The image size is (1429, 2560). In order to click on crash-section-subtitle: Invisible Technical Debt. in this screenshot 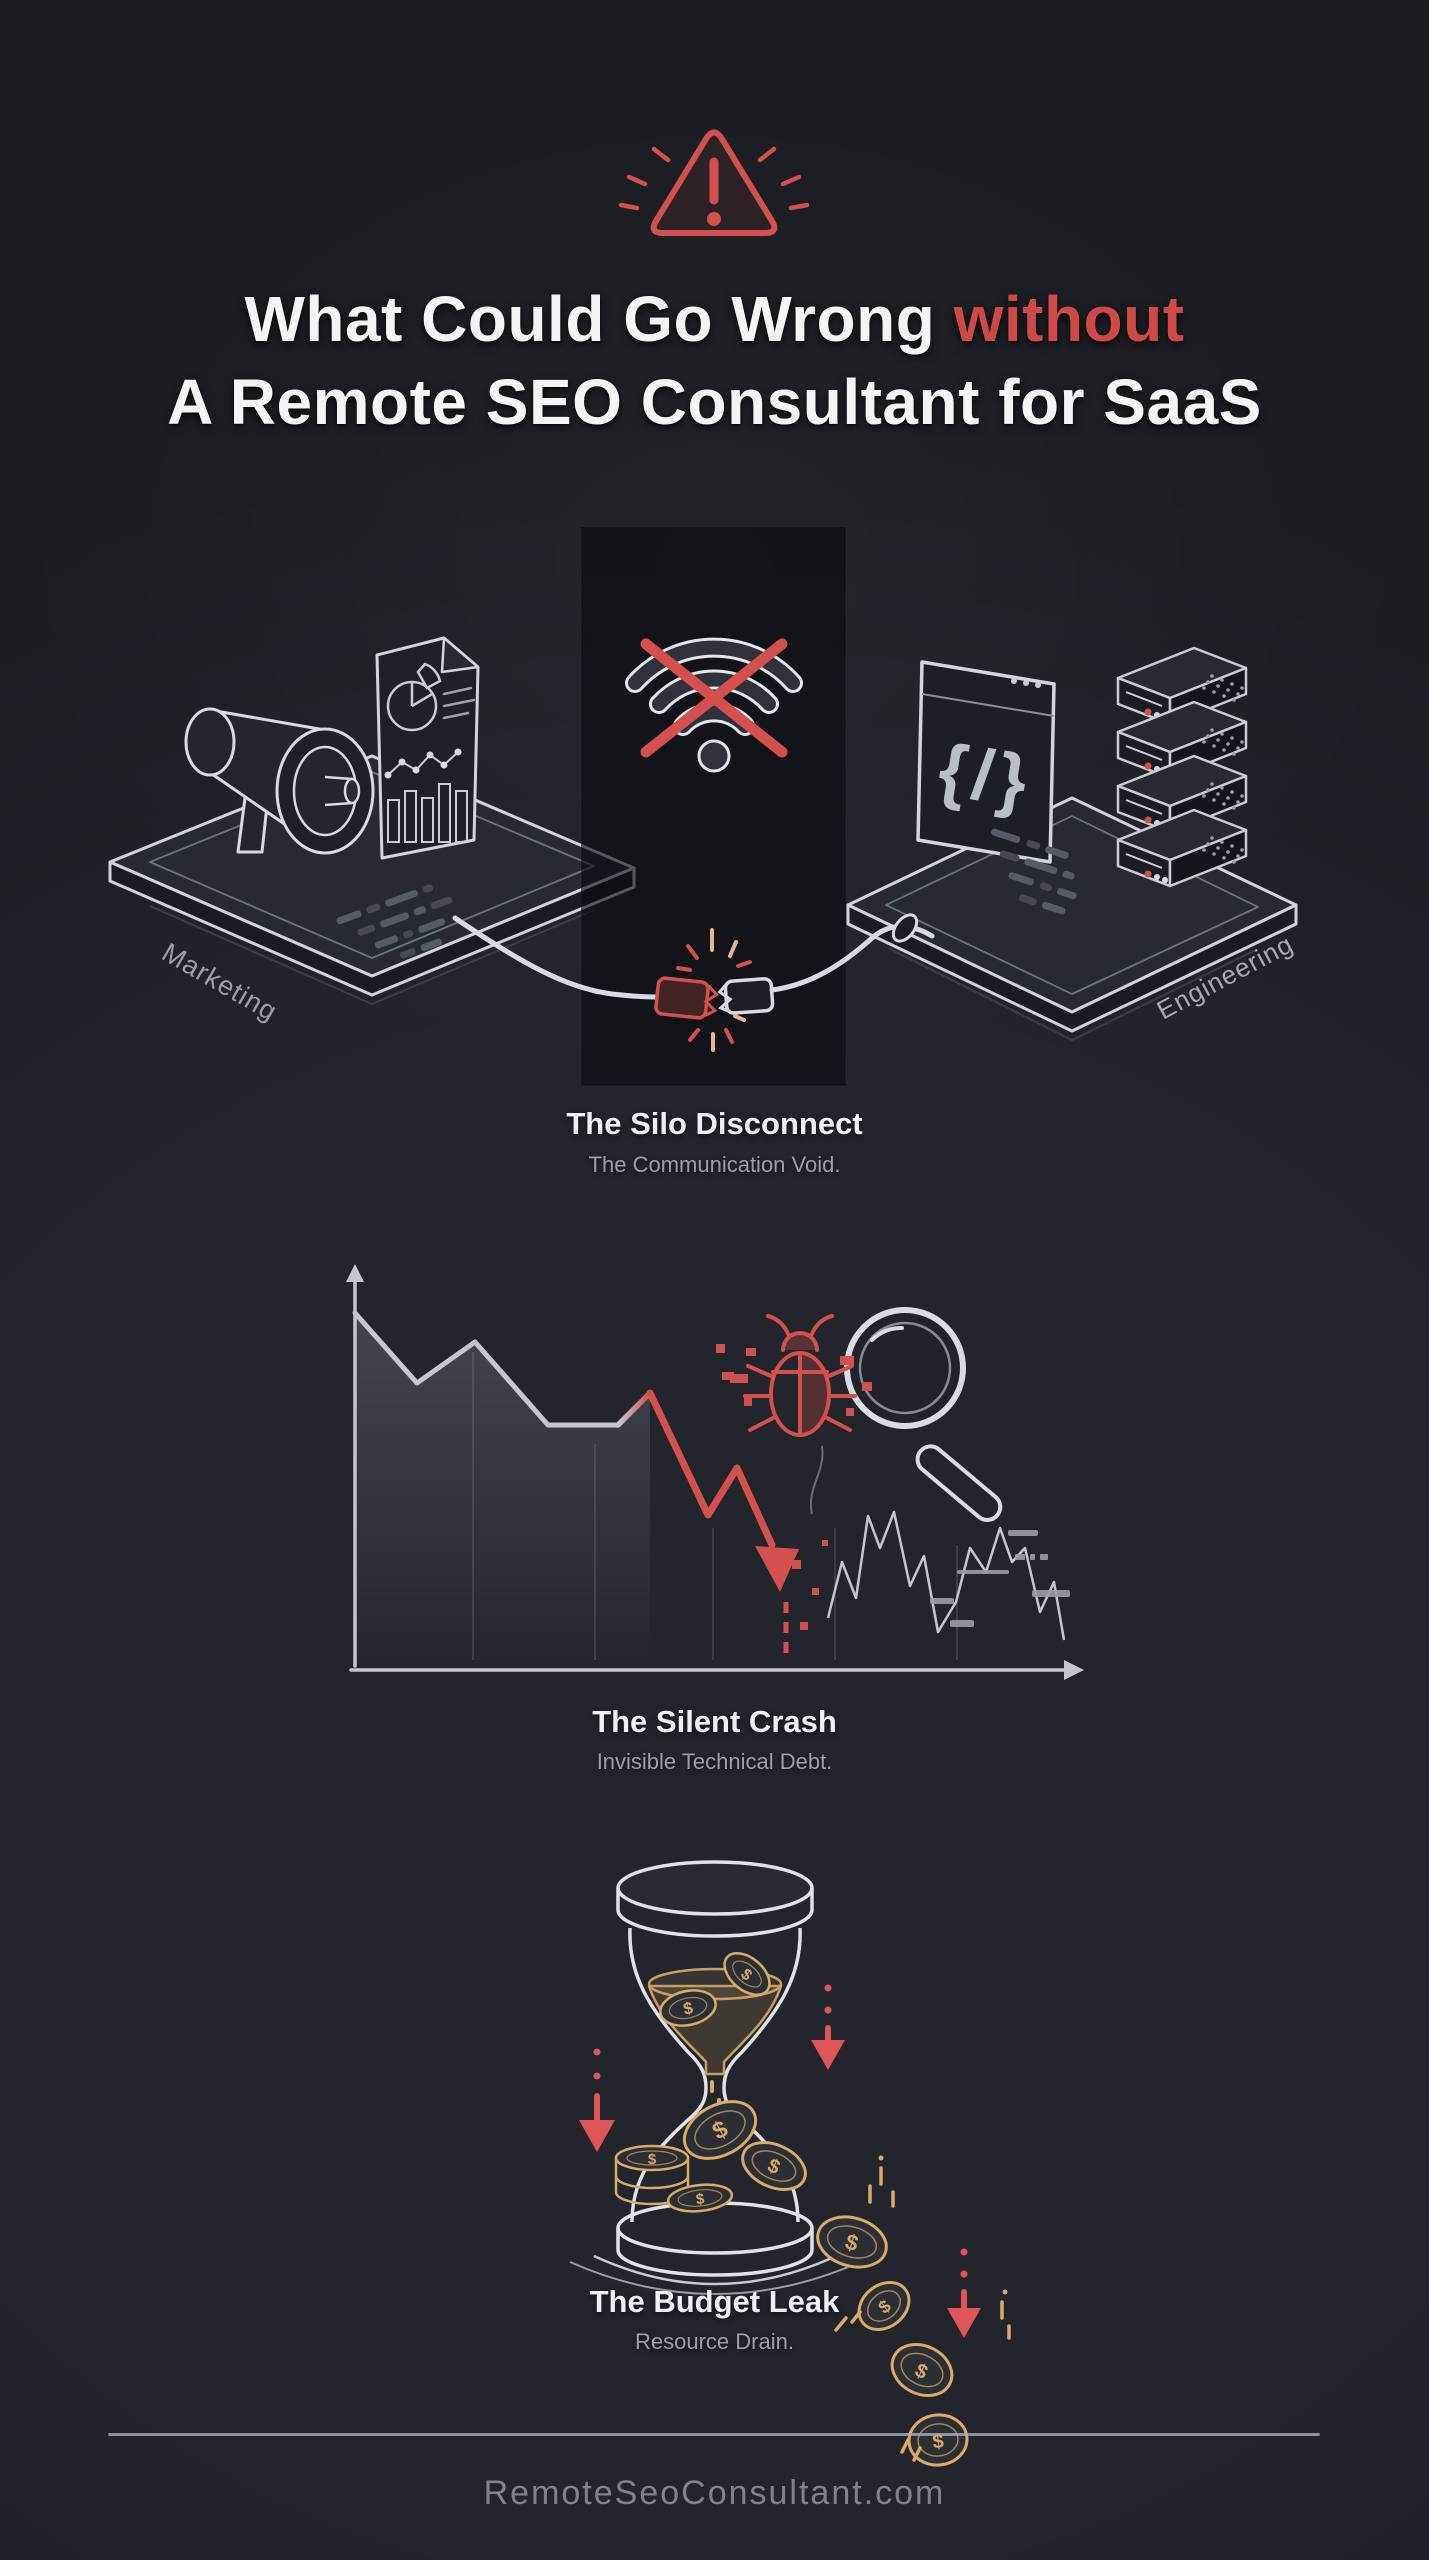, I will do `click(714, 1761)`.